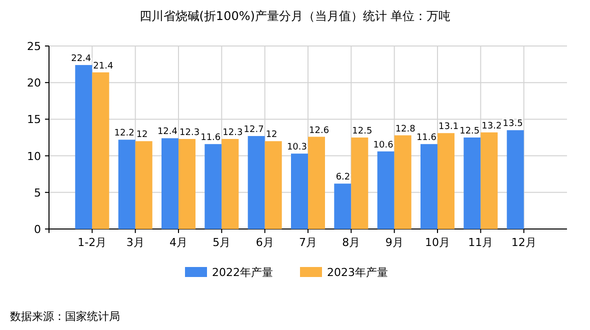  What do you see at coordinates (437, 242) in the screenshot?
I see `x-tick-label: 10月` at bounding box center [437, 242].